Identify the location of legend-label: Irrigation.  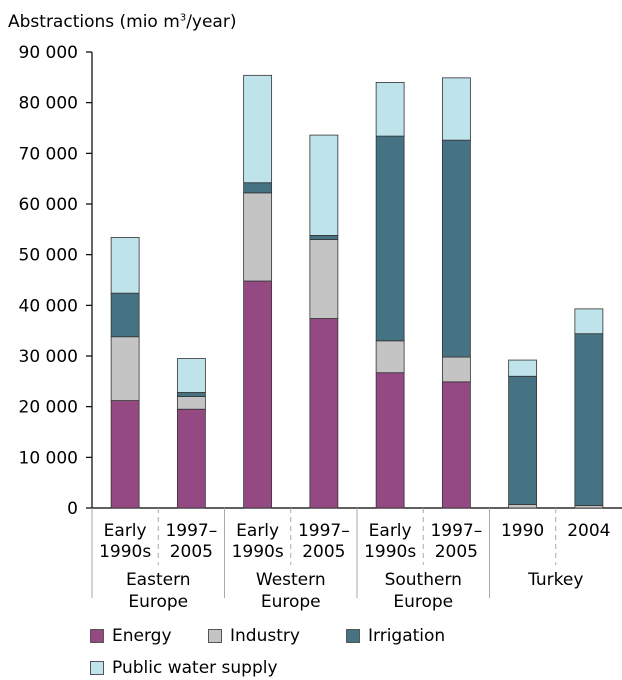
(407, 636).